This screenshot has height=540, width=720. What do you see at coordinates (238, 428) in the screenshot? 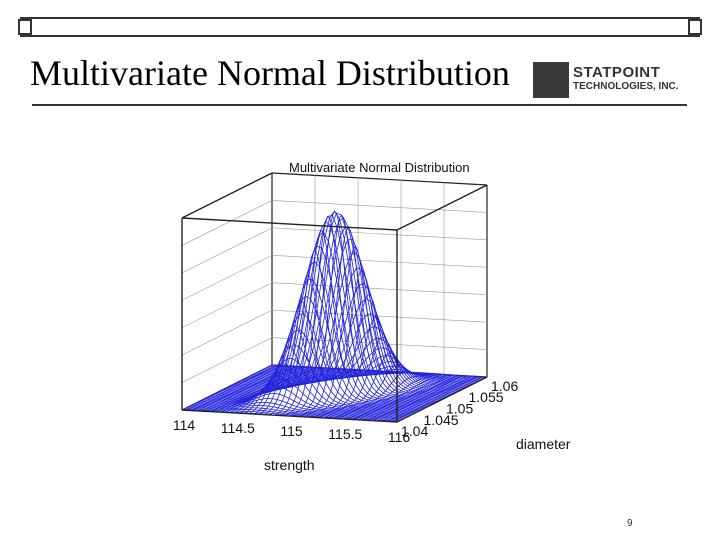
I see `x-tick-label: 114.5` at bounding box center [238, 428].